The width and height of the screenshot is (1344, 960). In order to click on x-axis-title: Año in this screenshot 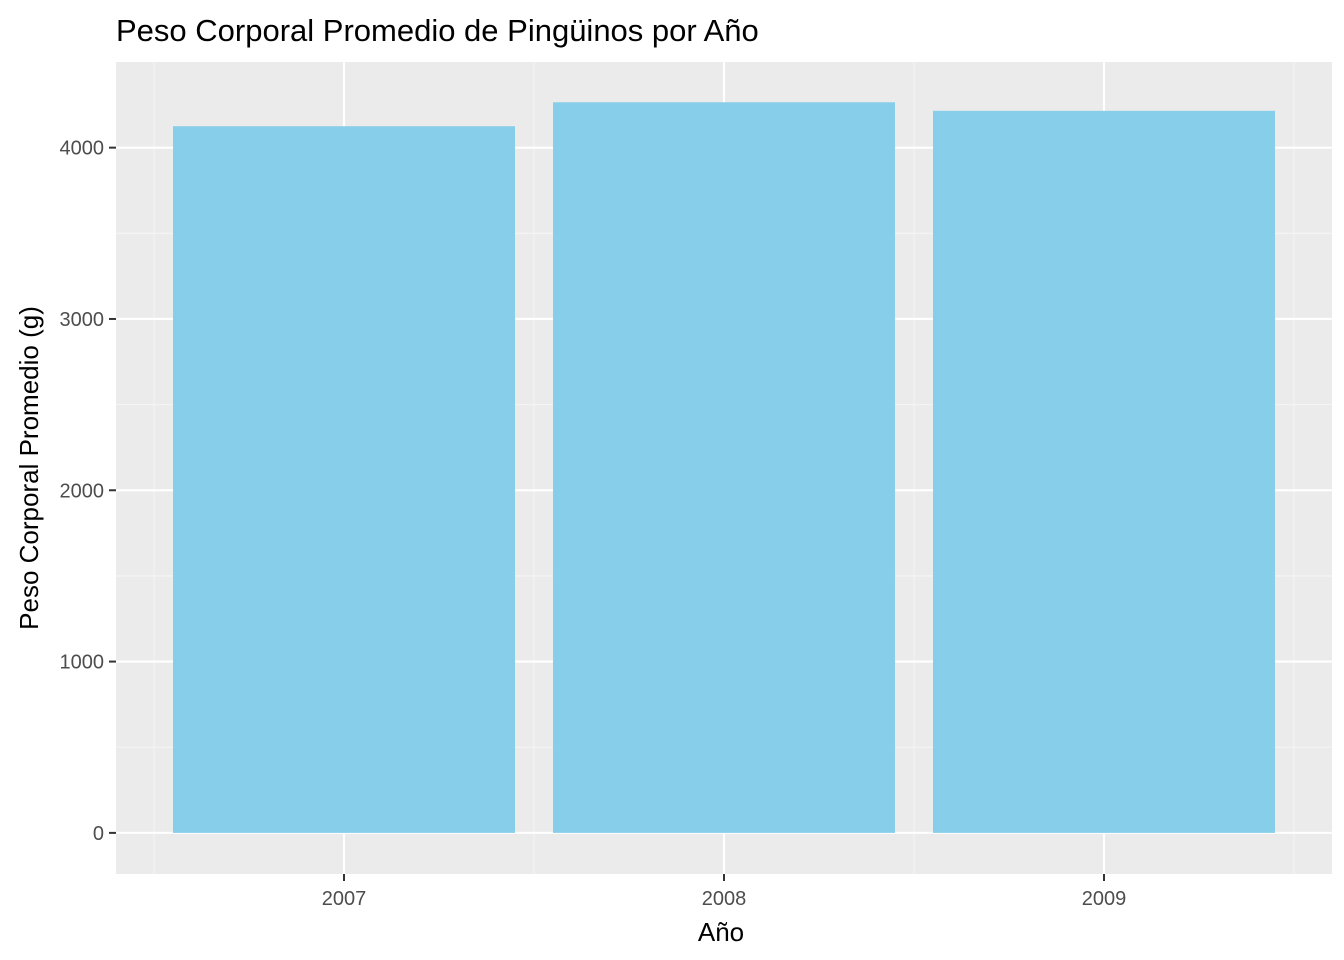, I will do `click(721, 932)`.